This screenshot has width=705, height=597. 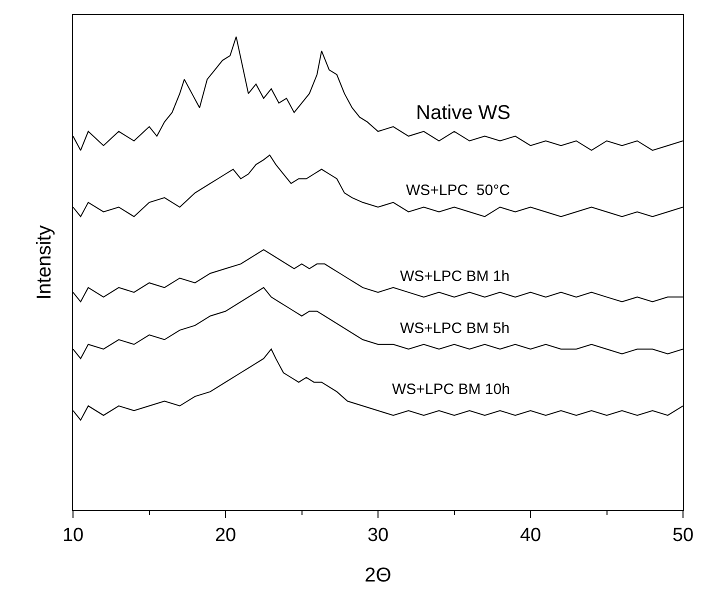 What do you see at coordinates (458, 190) in the screenshot?
I see `series-label: WS+LPC 50°C` at bounding box center [458, 190].